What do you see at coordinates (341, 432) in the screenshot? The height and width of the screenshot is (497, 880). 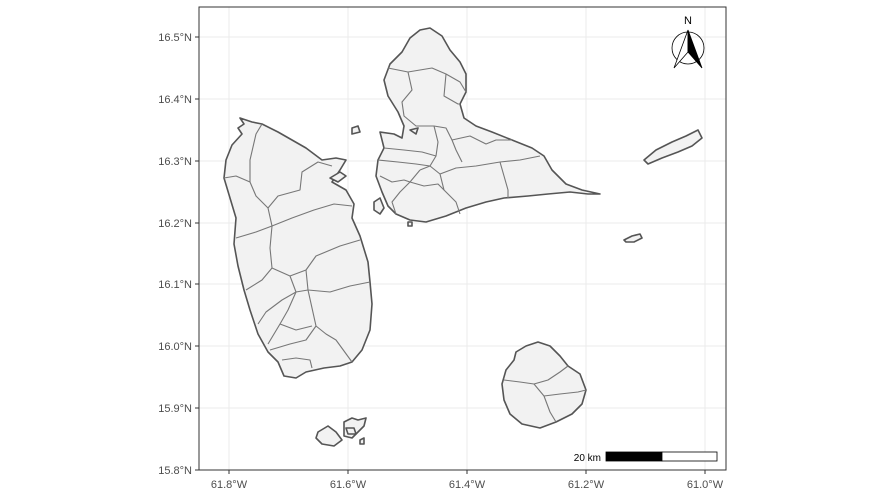 I see `les-saintes-islands` at bounding box center [341, 432].